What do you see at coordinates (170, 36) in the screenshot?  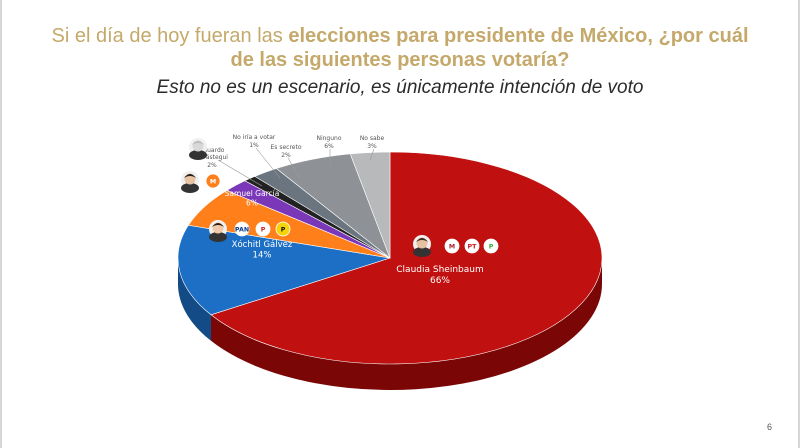 I see `title-plain: Si el día de hoy fueran las` at bounding box center [170, 36].